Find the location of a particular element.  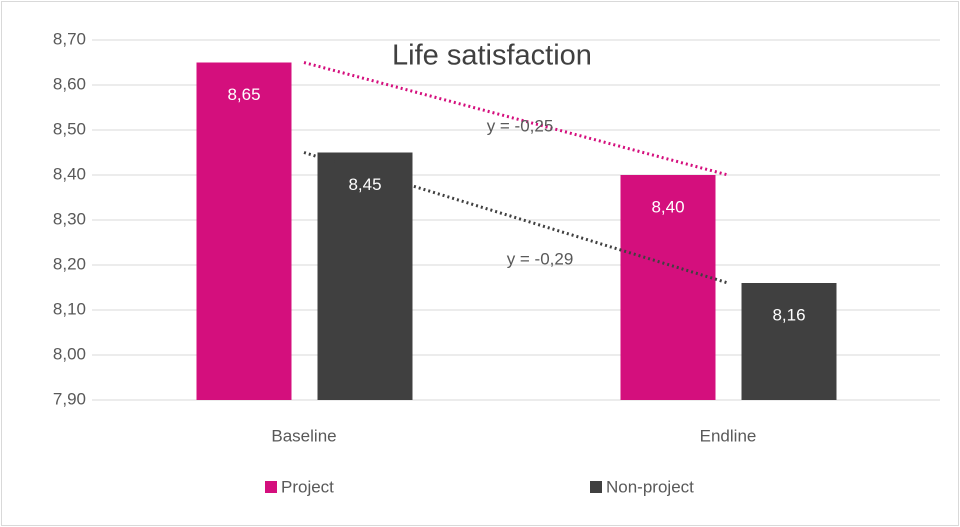

y-tick-label: 8,70 is located at coordinates (69, 38).